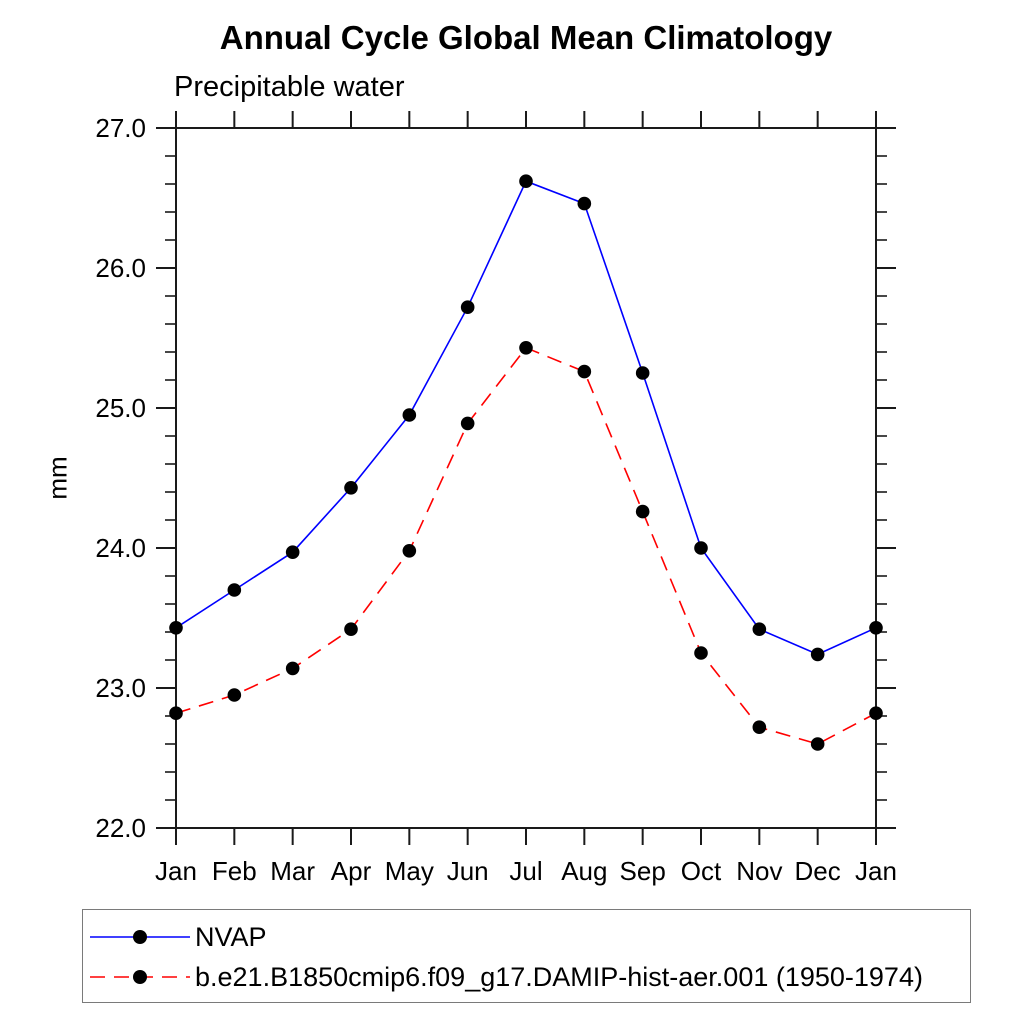 This screenshot has width=1024, height=1024. I want to click on chart-title: Annual Cycle Global Mean Climatology, so click(526, 37).